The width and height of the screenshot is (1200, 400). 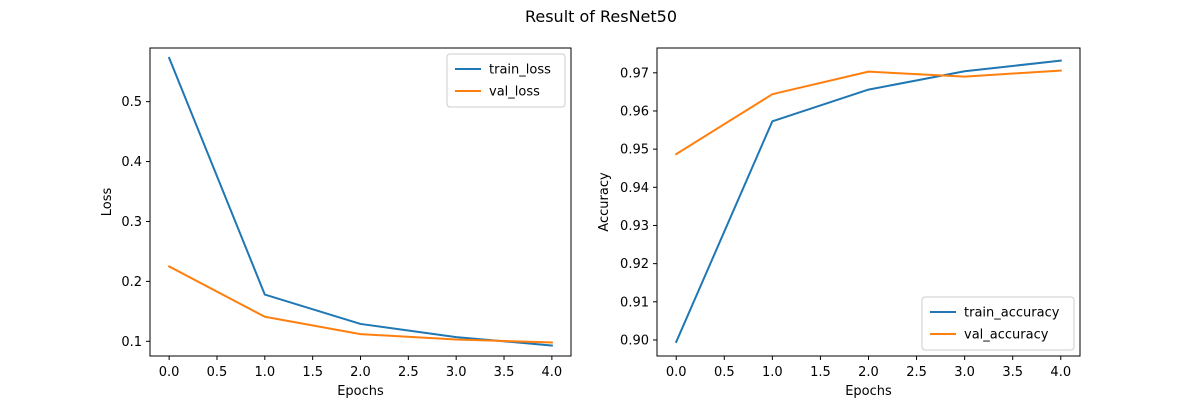 I want to click on chart-0-xtick-label: 0.5, so click(x=217, y=372).